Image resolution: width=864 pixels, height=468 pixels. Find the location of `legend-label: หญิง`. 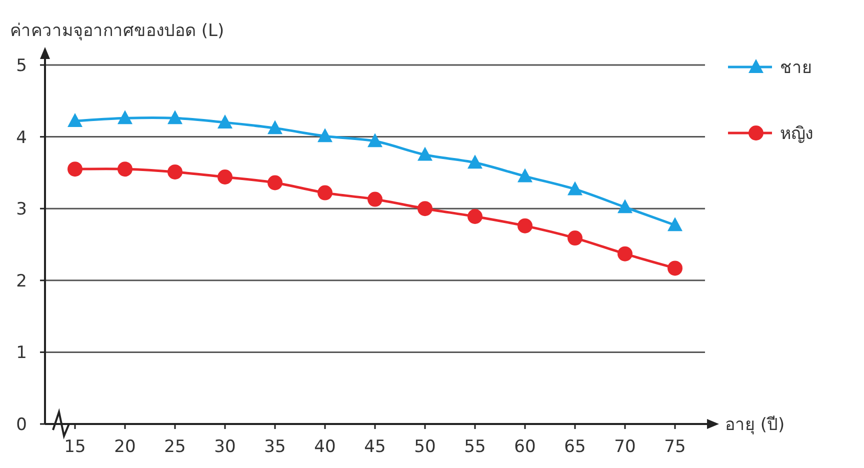

legend-label: หญิง is located at coordinates (796, 134).